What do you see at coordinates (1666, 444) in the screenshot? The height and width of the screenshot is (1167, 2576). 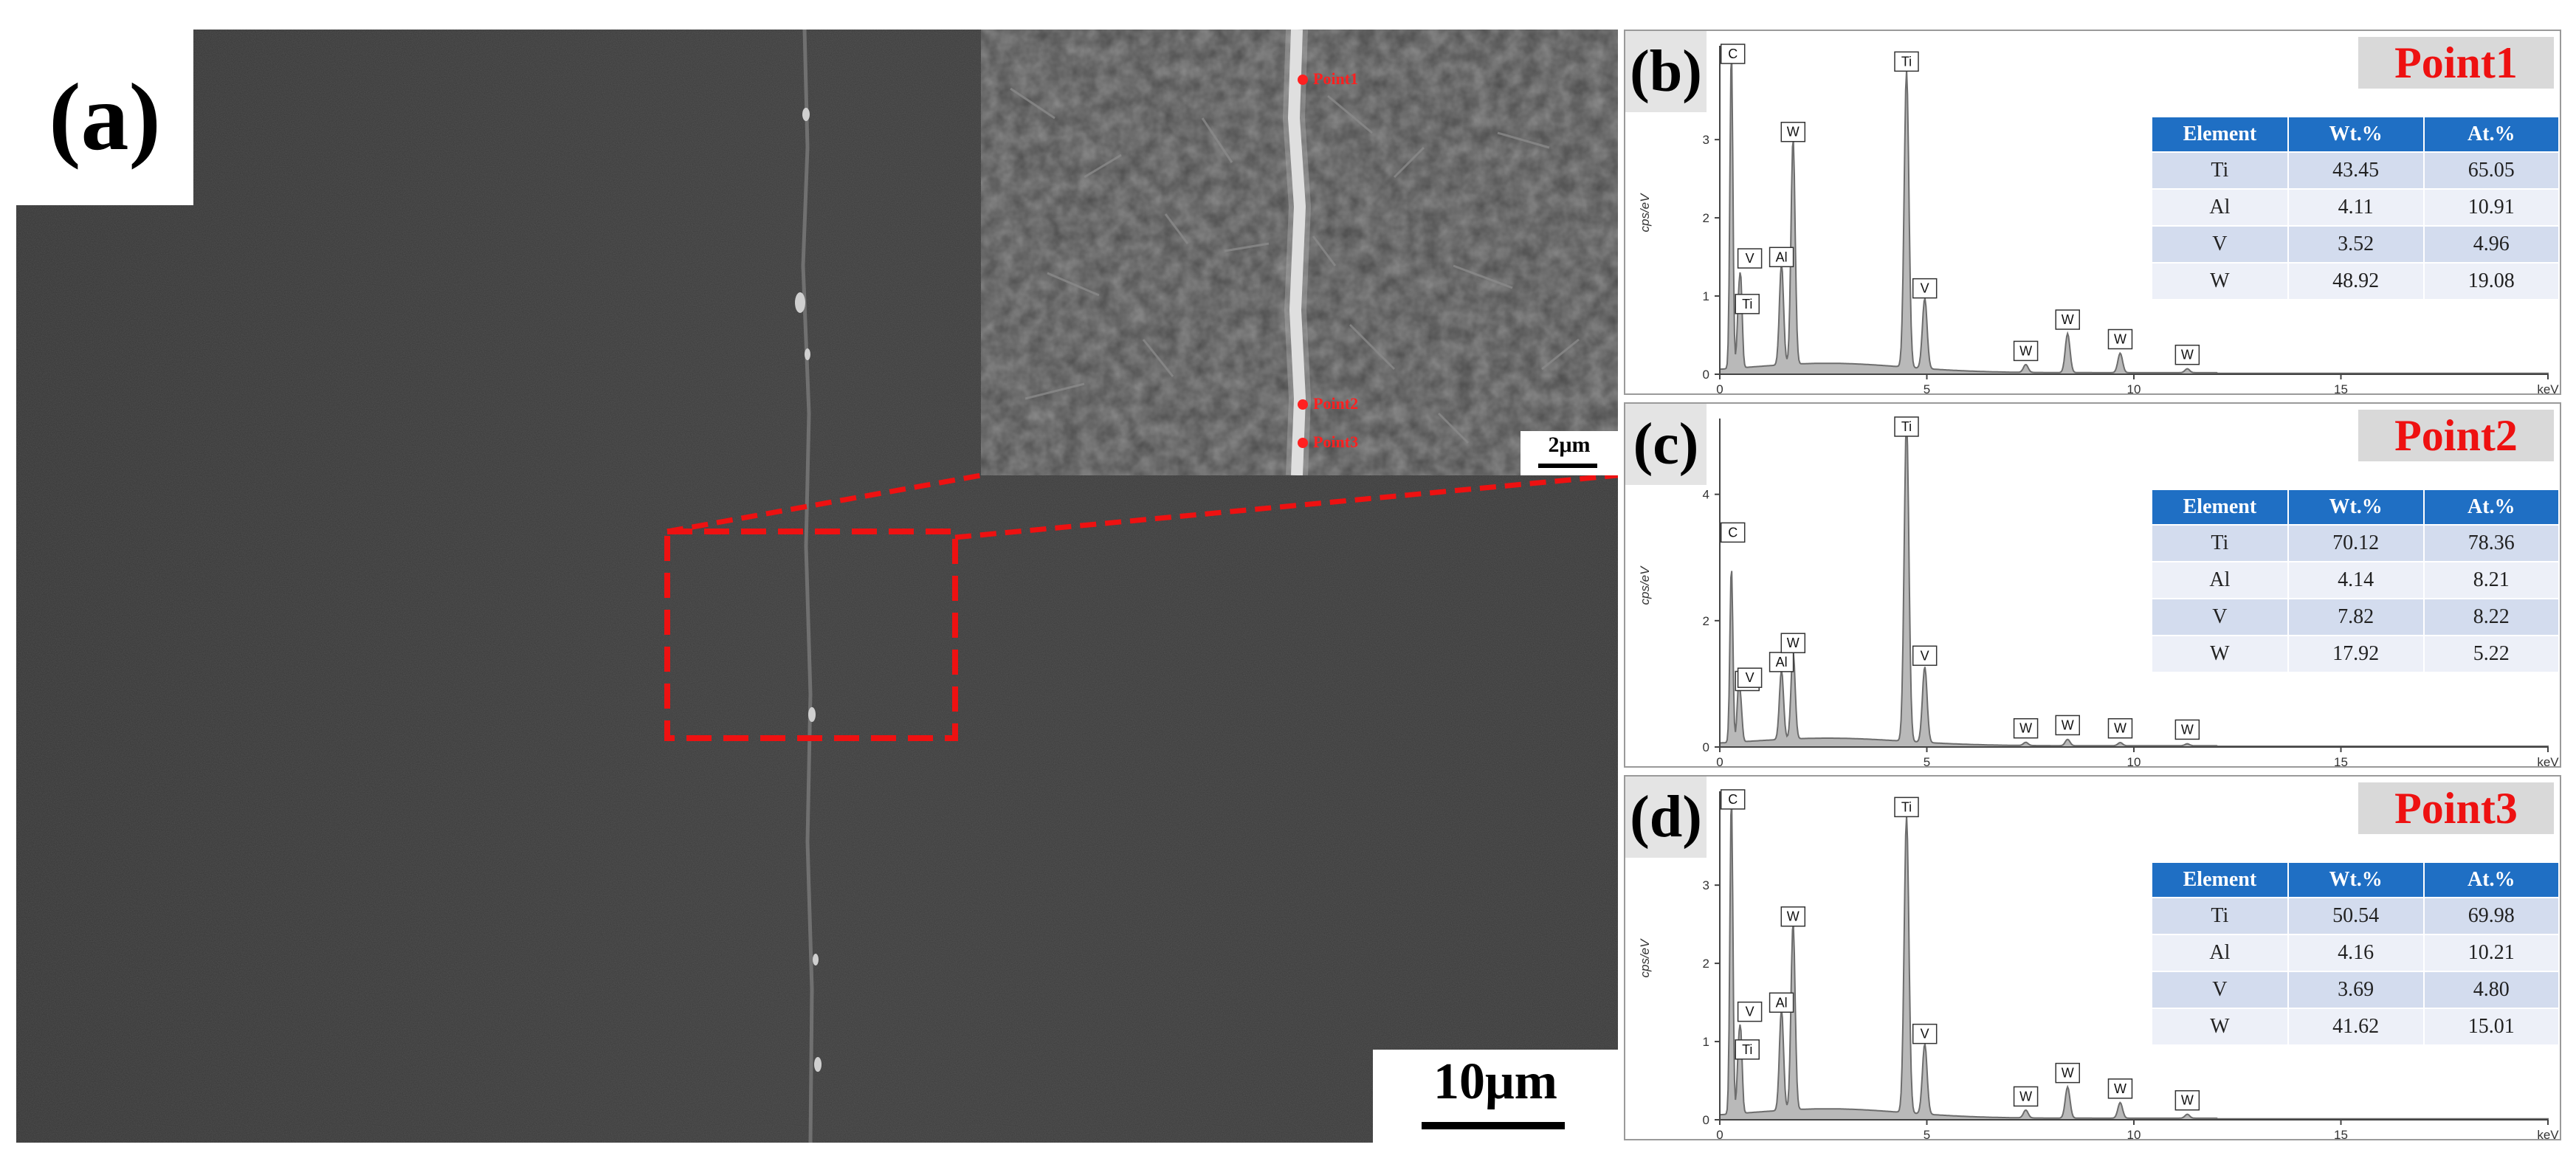 I see `panel-label-c: (c)` at bounding box center [1666, 444].